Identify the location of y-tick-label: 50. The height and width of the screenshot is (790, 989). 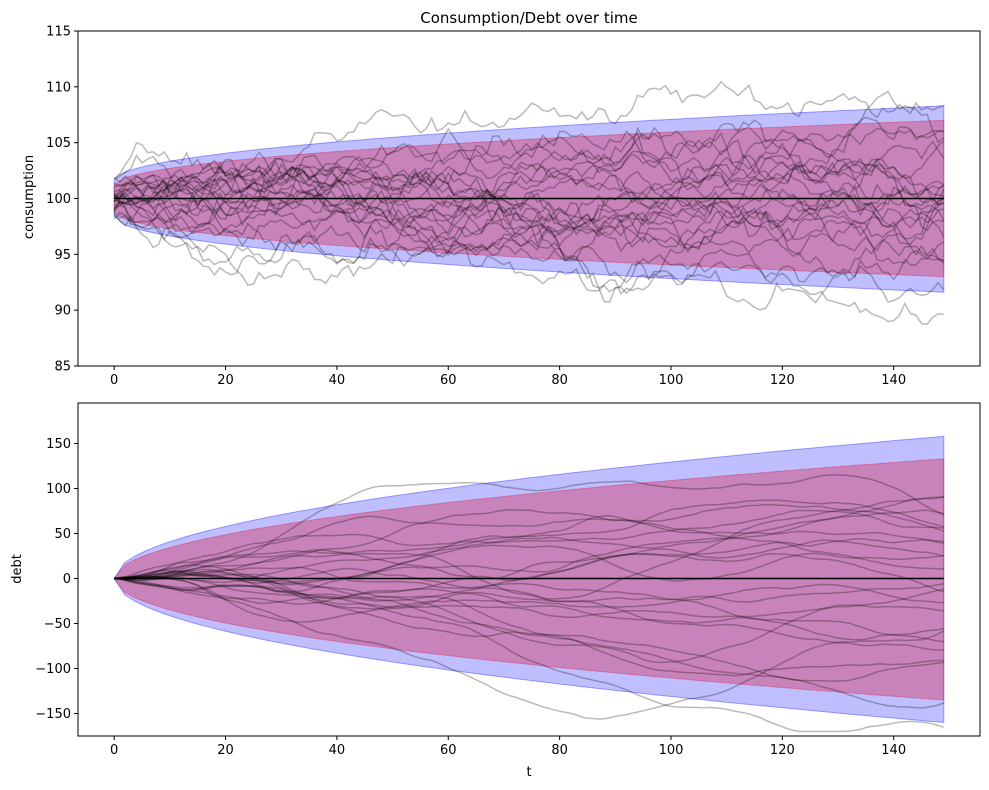
(62, 534).